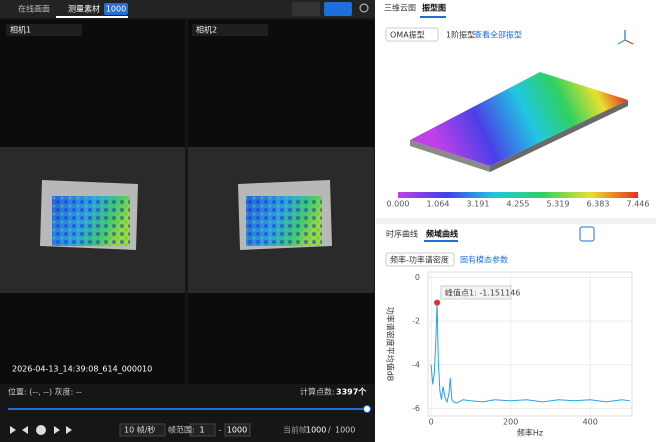 The width and height of the screenshot is (656, 442). What do you see at coordinates (338, 9) in the screenshot?
I see `export-button` at bounding box center [338, 9].